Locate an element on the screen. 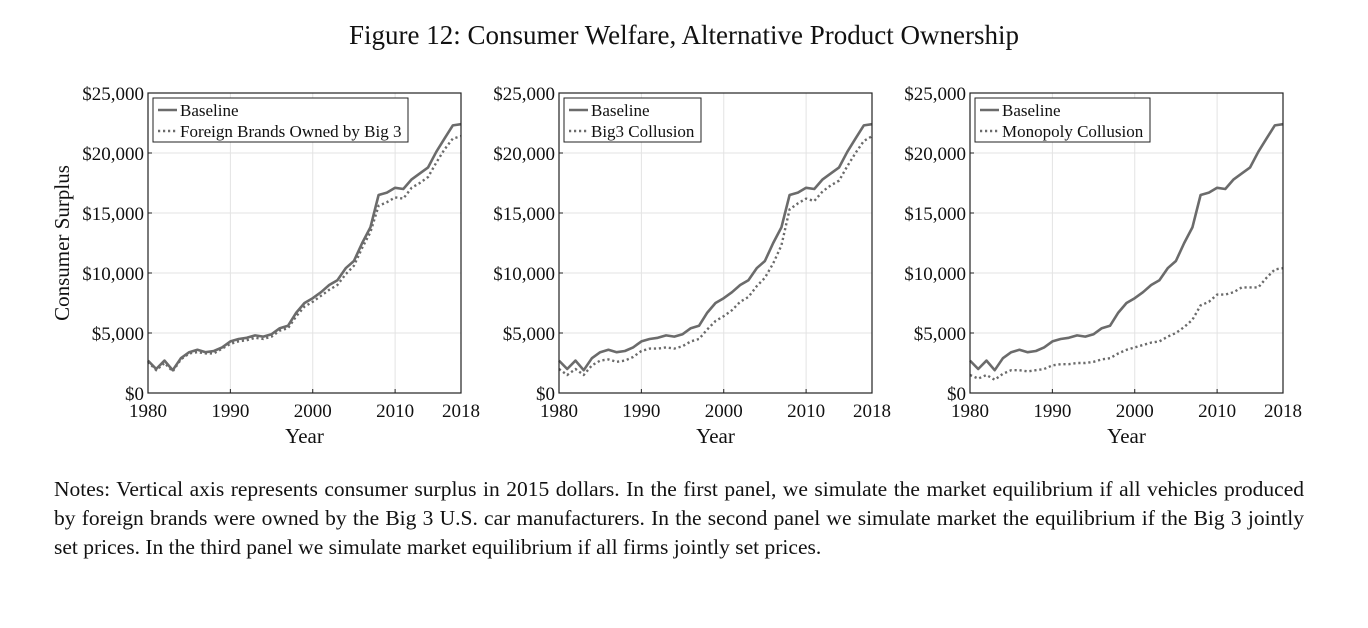 The width and height of the screenshot is (1368, 628). legend-label-2: Big3 Collusion is located at coordinates (643, 131).